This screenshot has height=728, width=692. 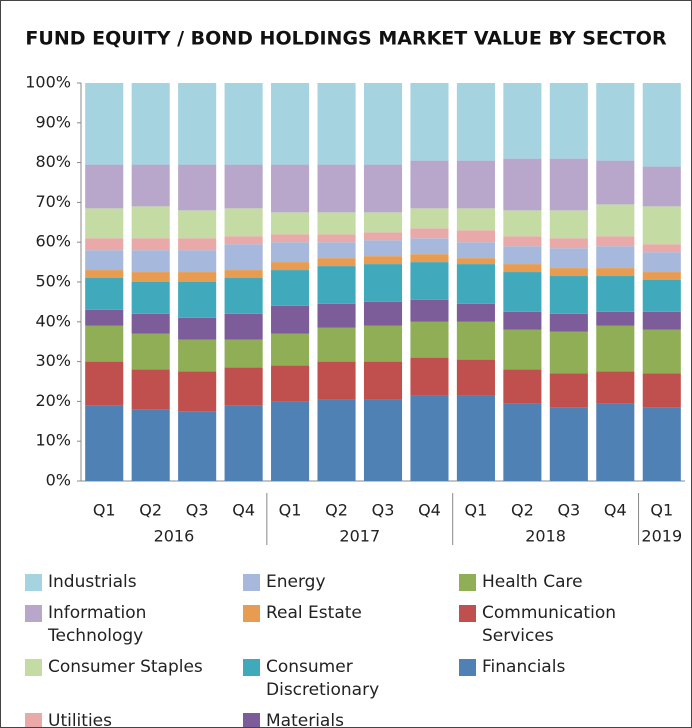 I want to click on legend-label: Materials, so click(x=305, y=719).